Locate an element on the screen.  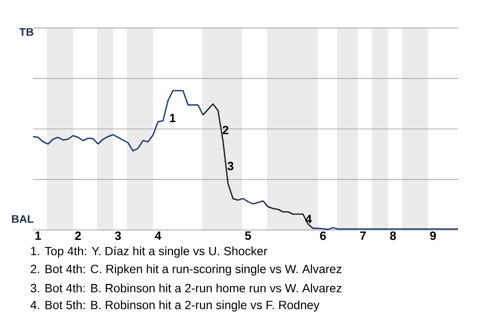
x-tick-label: 5 is located at coordinates (248, 236).